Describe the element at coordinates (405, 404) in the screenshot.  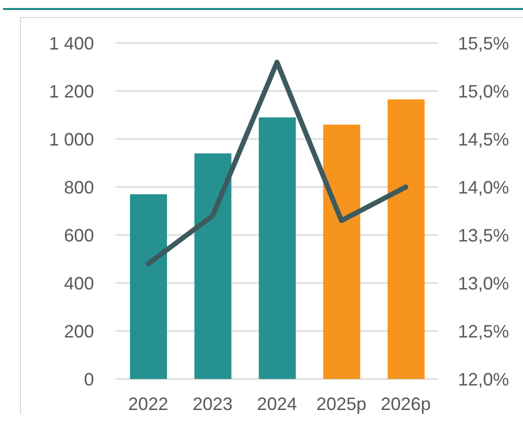
I see `x-tick-label: 2026p` at that location.